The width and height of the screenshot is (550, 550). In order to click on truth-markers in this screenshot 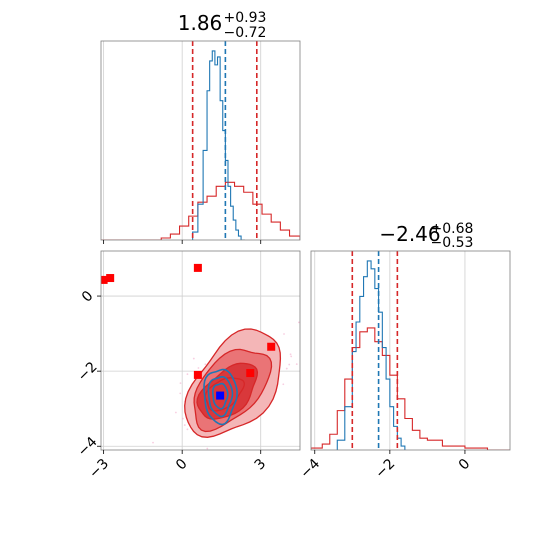, I will do `click(188, 331)`.